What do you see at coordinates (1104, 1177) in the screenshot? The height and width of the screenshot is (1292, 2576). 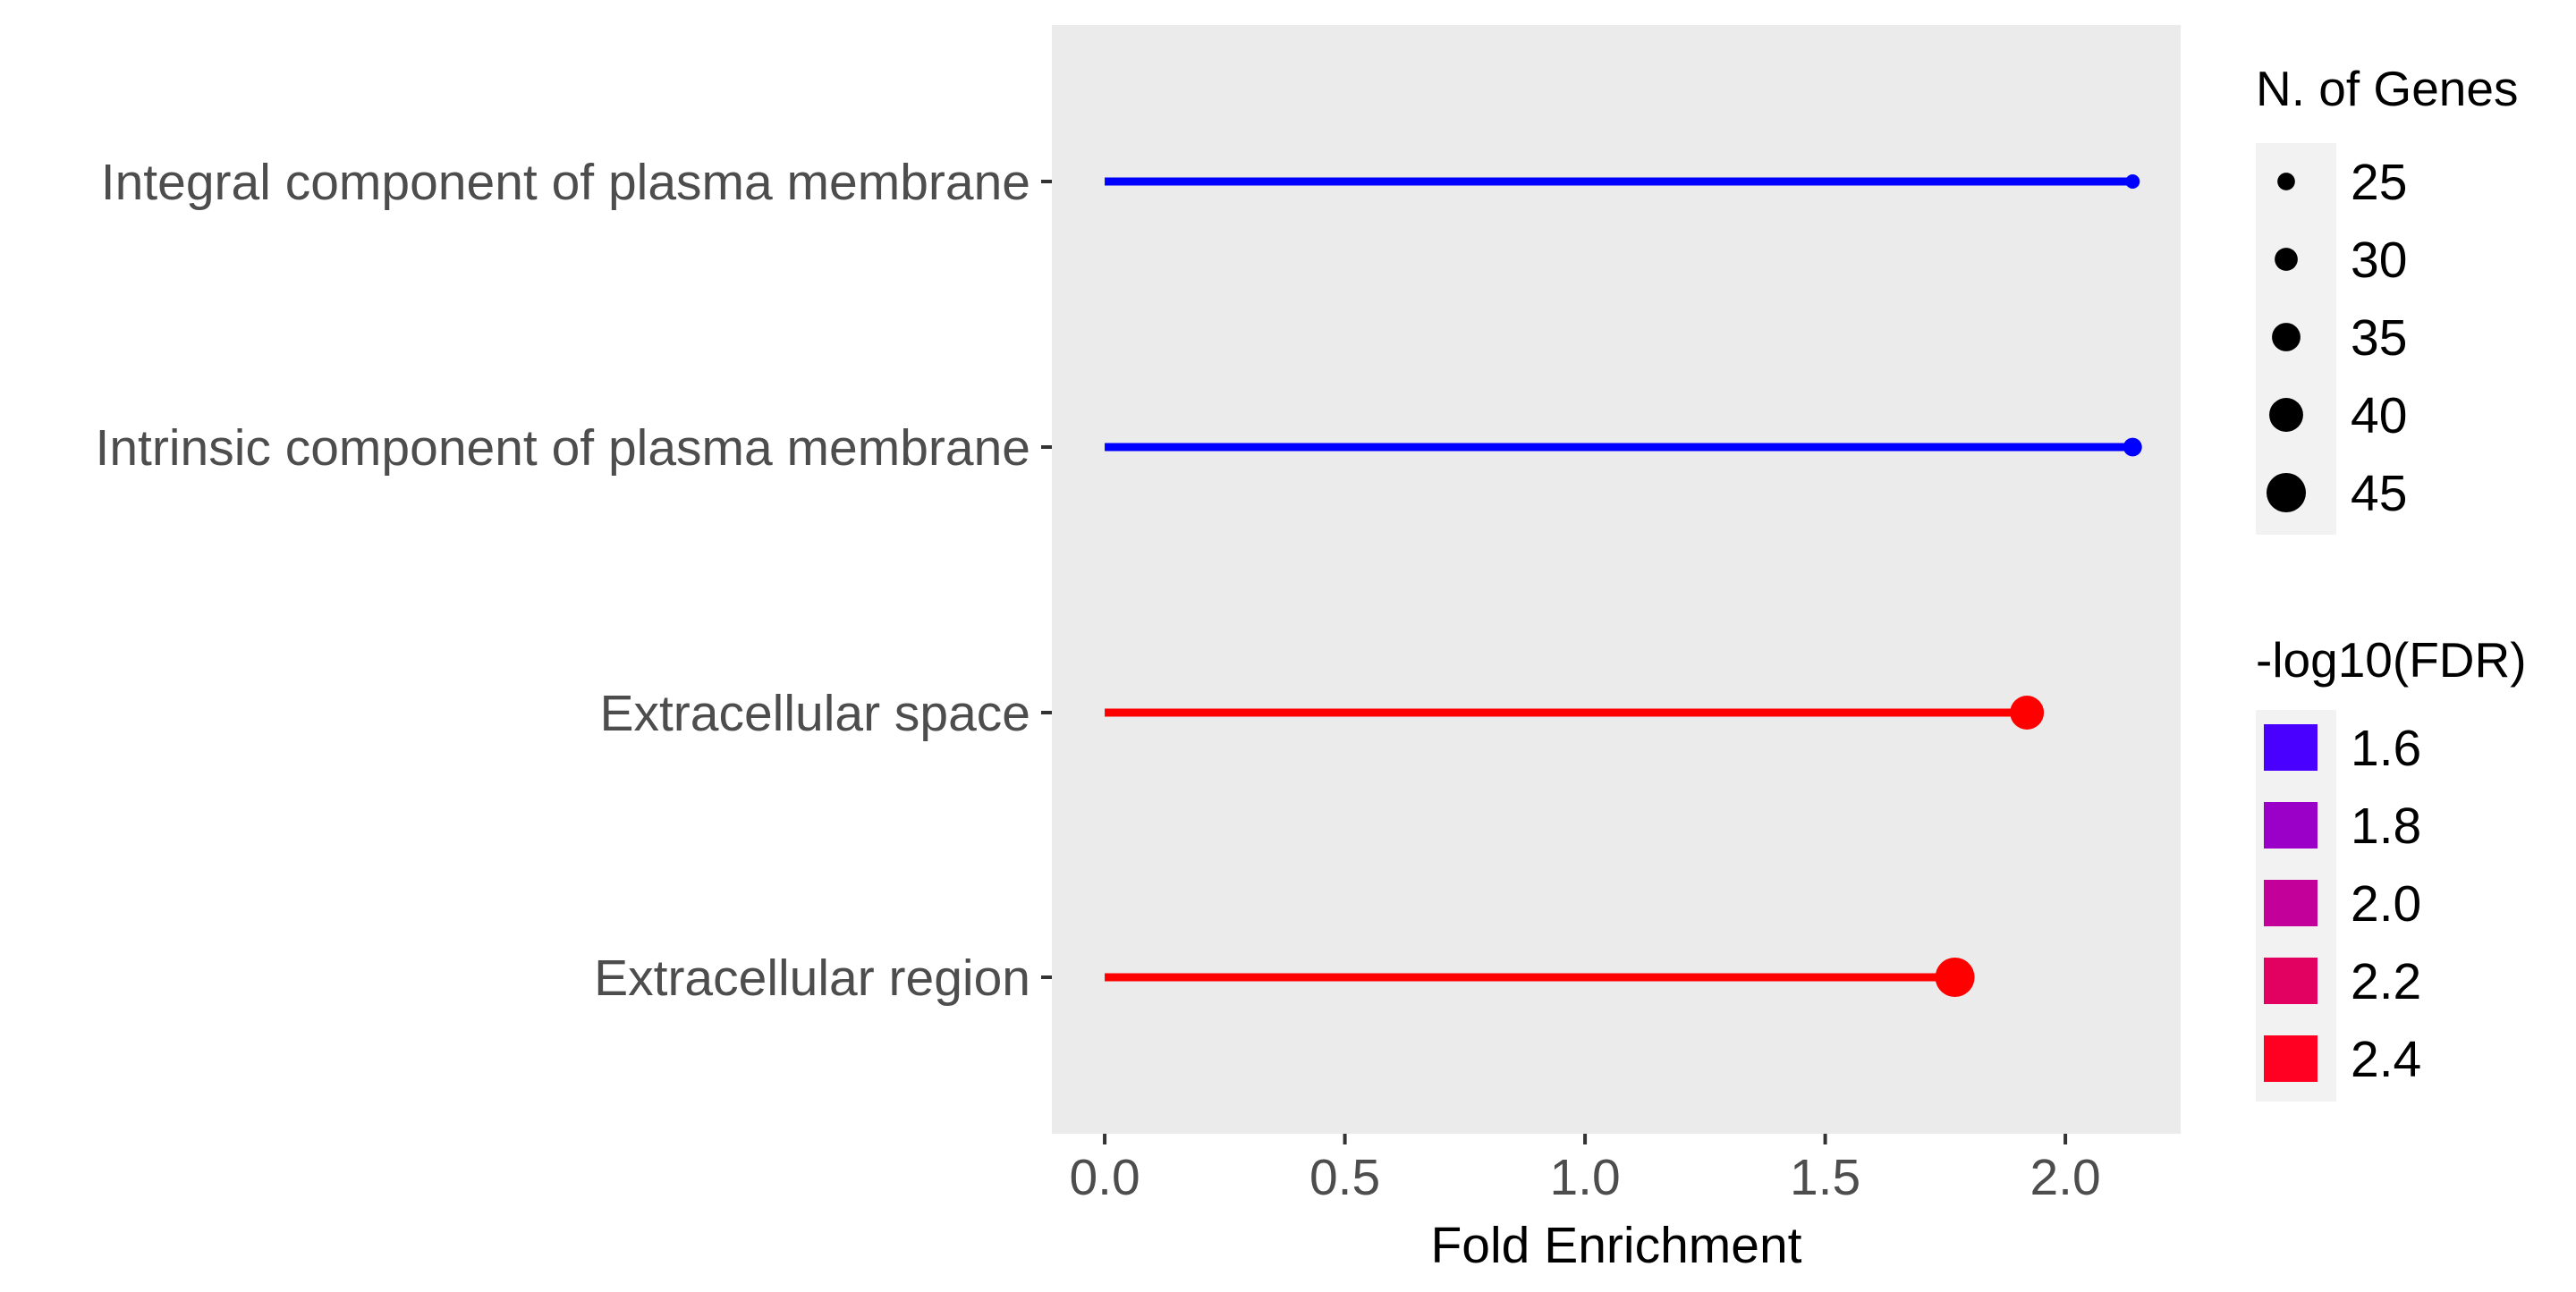 I see `x-tick-label: 0.0` at bounding box center [1104, 1177].